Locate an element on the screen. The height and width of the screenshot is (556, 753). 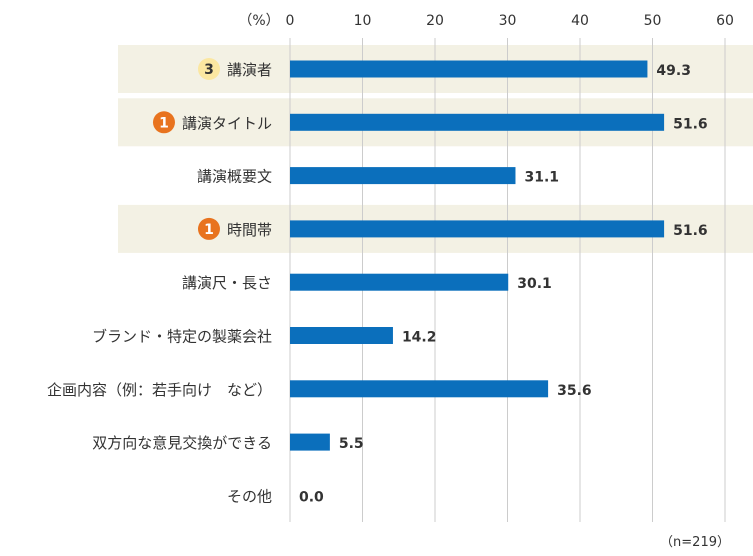
category-label: 講演尺・長さ is located at coordinates (227, 283).